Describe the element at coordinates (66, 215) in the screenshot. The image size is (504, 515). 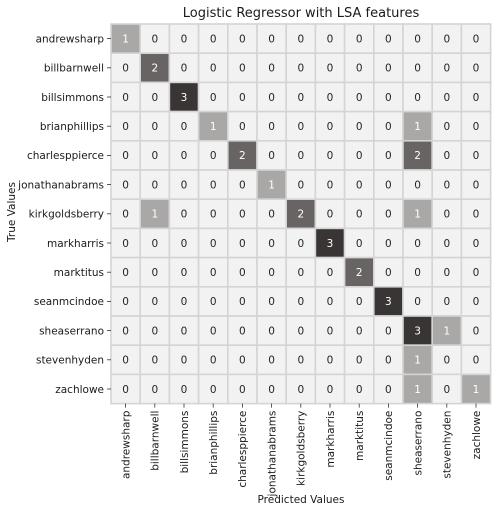
I see `row-tick-label: kirkgoldsberry` at that location.